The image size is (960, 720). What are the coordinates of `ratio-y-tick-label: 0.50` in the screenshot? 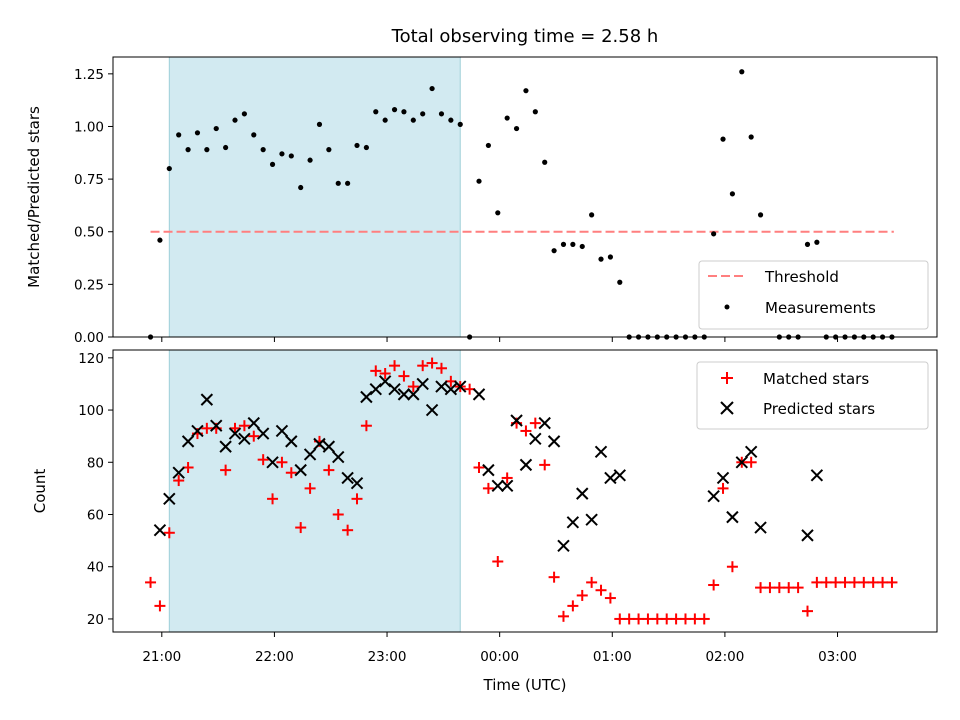 It's located at (89, 233).